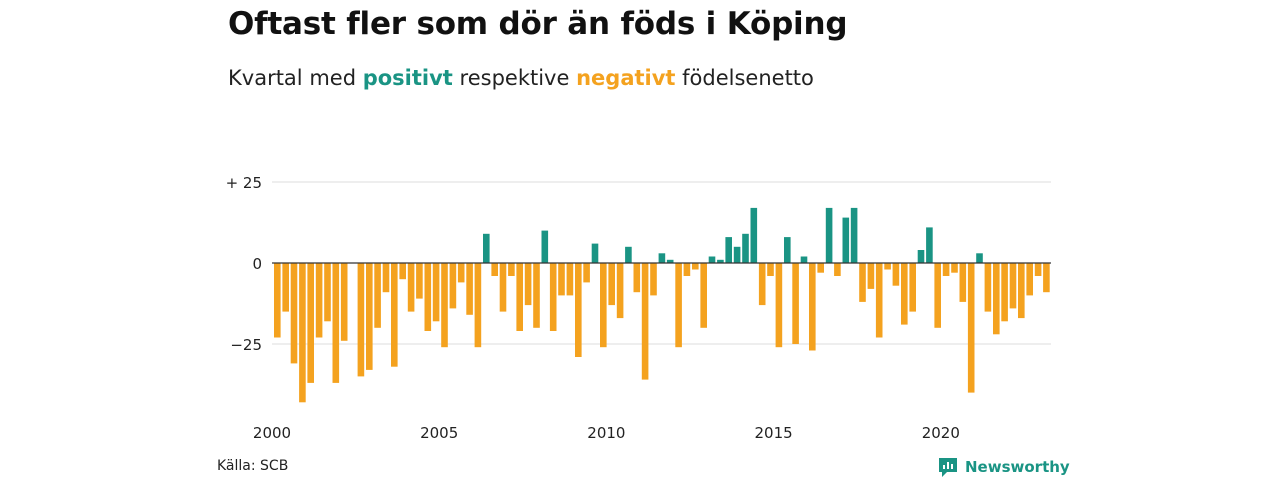  What do you see at coordinates (774, 433) in the screenshot?
I see `x-tick-label: 2015` at bounding box center [774, 433].